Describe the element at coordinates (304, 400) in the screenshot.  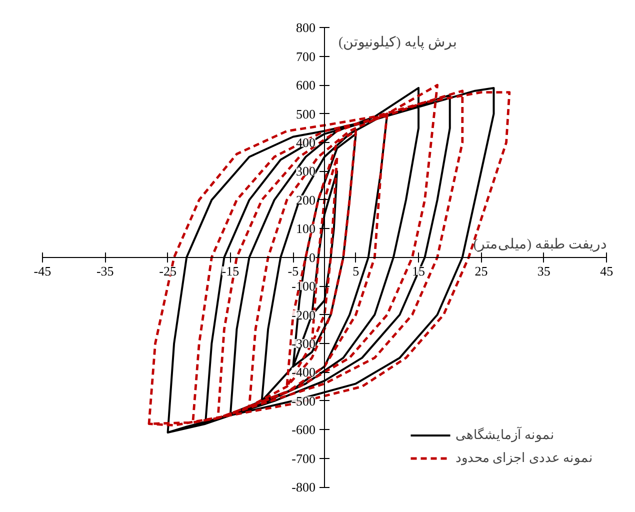
I see `y-tick-label: -500` at that location.